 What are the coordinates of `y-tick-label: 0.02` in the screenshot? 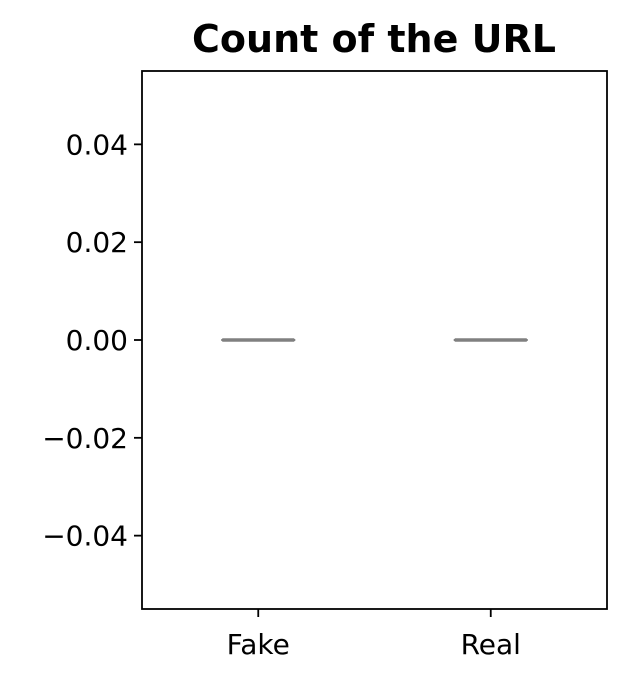 It's located at (97, 242).